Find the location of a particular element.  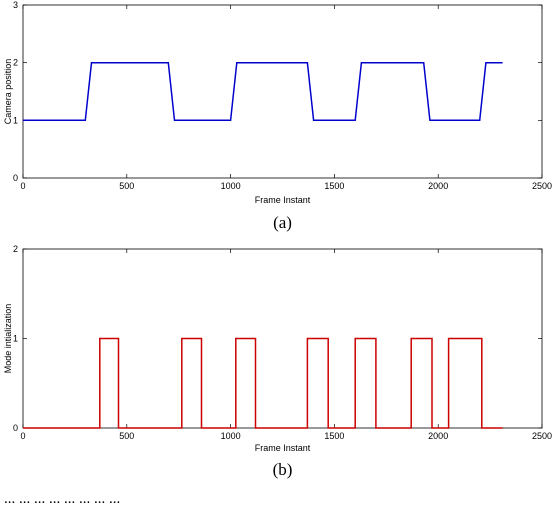

y-axis-label-1: Camera position is located at coordinates (8, 92).